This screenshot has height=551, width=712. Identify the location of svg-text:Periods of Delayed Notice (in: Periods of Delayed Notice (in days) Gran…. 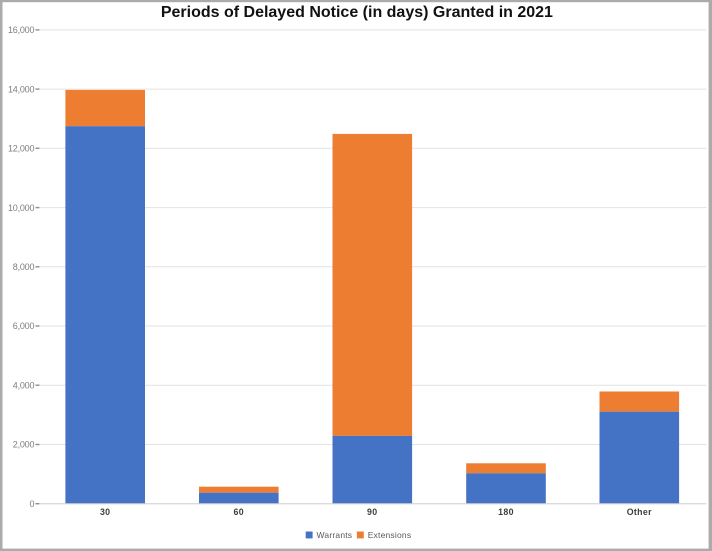
(357, 12).